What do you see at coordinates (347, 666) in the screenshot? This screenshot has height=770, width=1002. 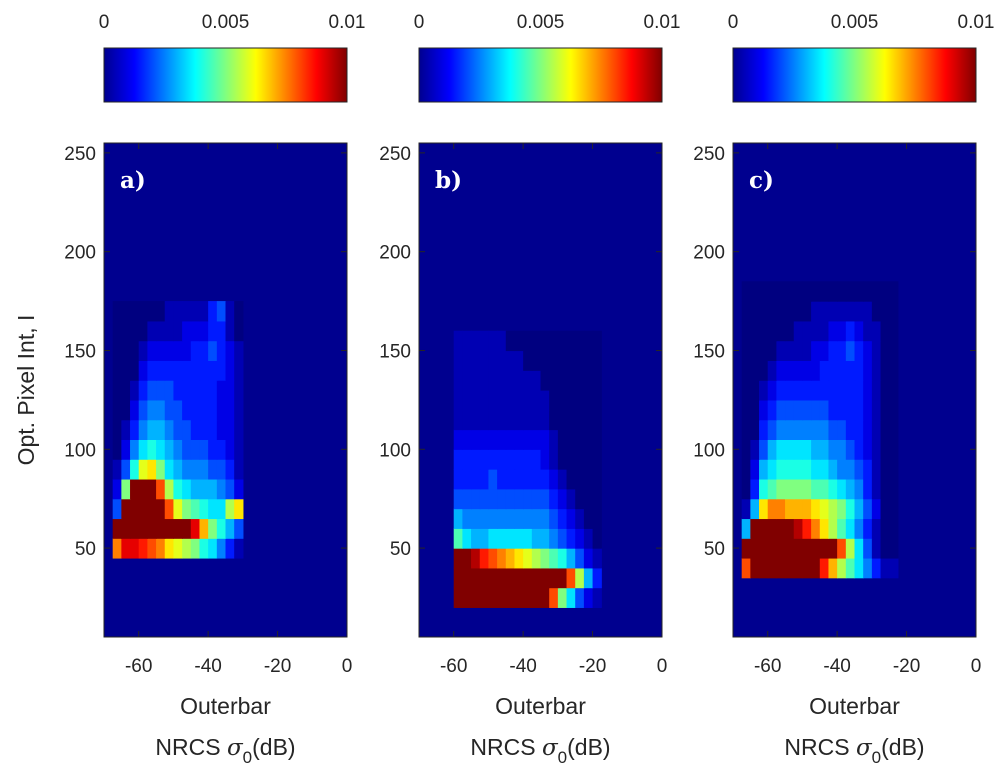 I see `x-tick-label: 0` at bounding box center [347, 666].